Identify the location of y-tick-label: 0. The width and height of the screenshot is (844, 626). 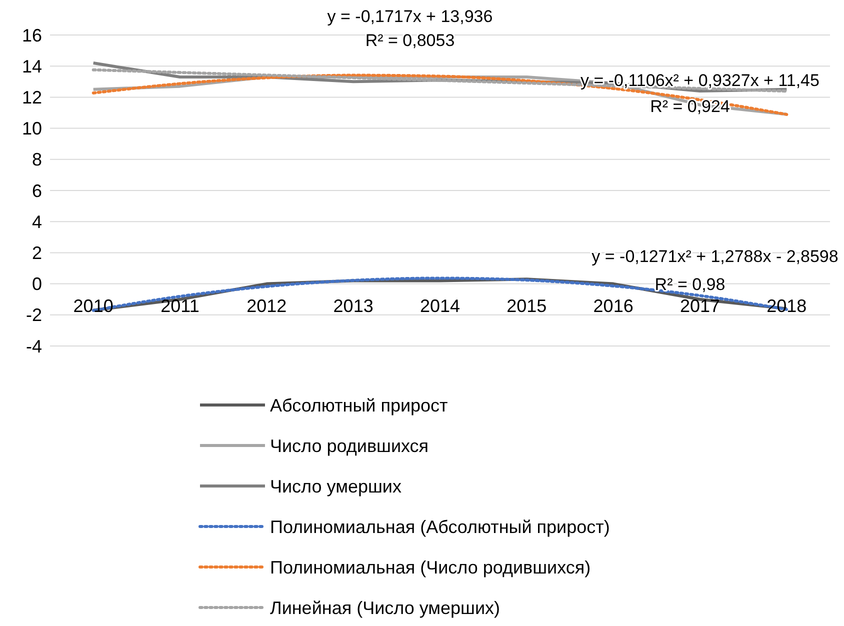
(37, 284).